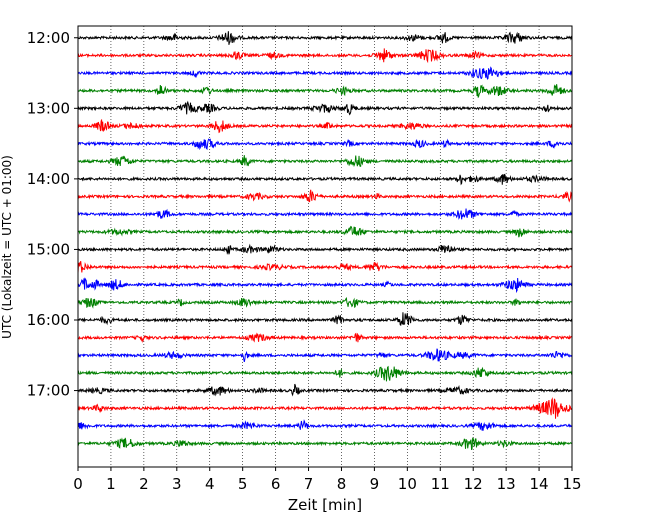 The width and height of the screenshot is (650, 520). I want to click on y-tick-label-1200: 12:00, so click(48, 38).